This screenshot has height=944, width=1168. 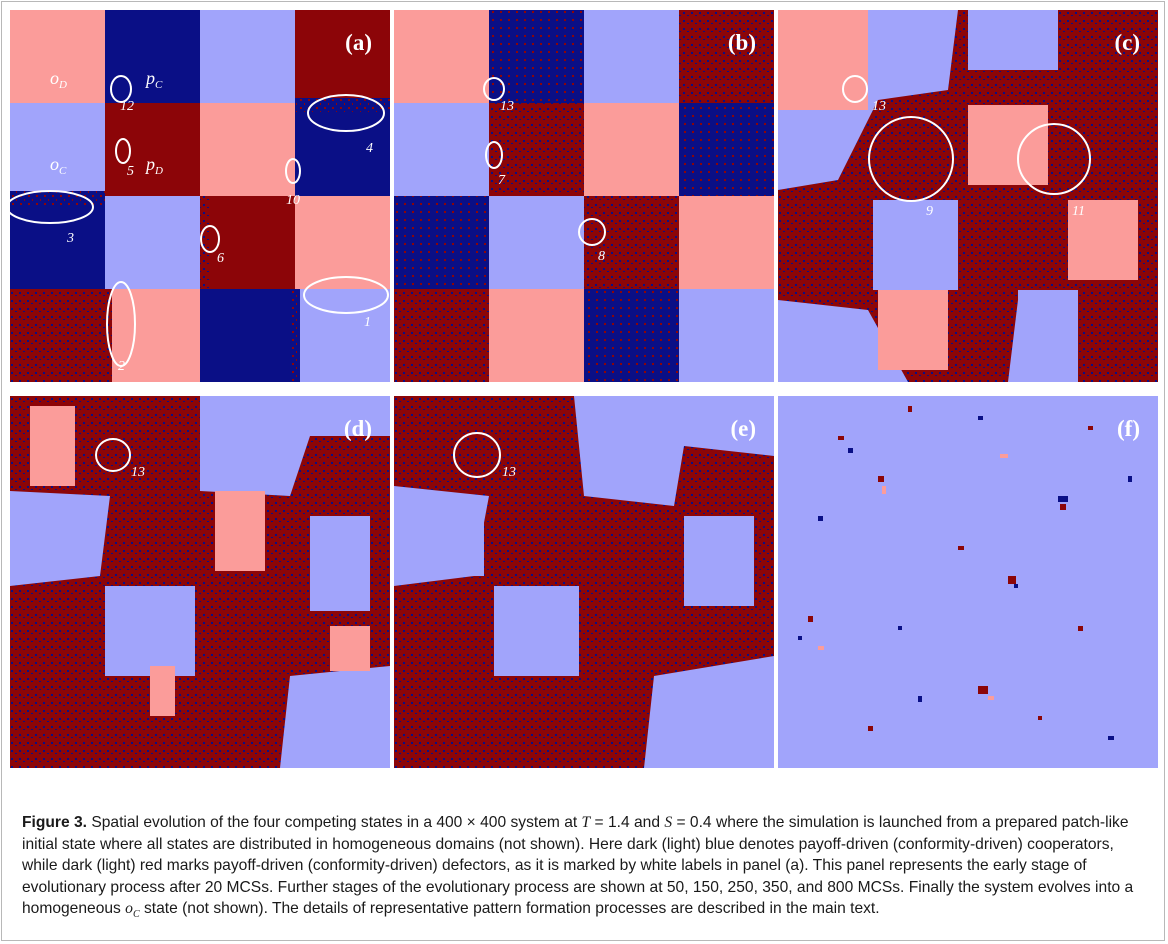 What do you see at coordinates (929, 211) in the screenshot?
I see `annotation-number: 9` at bounding box center [929, 211].